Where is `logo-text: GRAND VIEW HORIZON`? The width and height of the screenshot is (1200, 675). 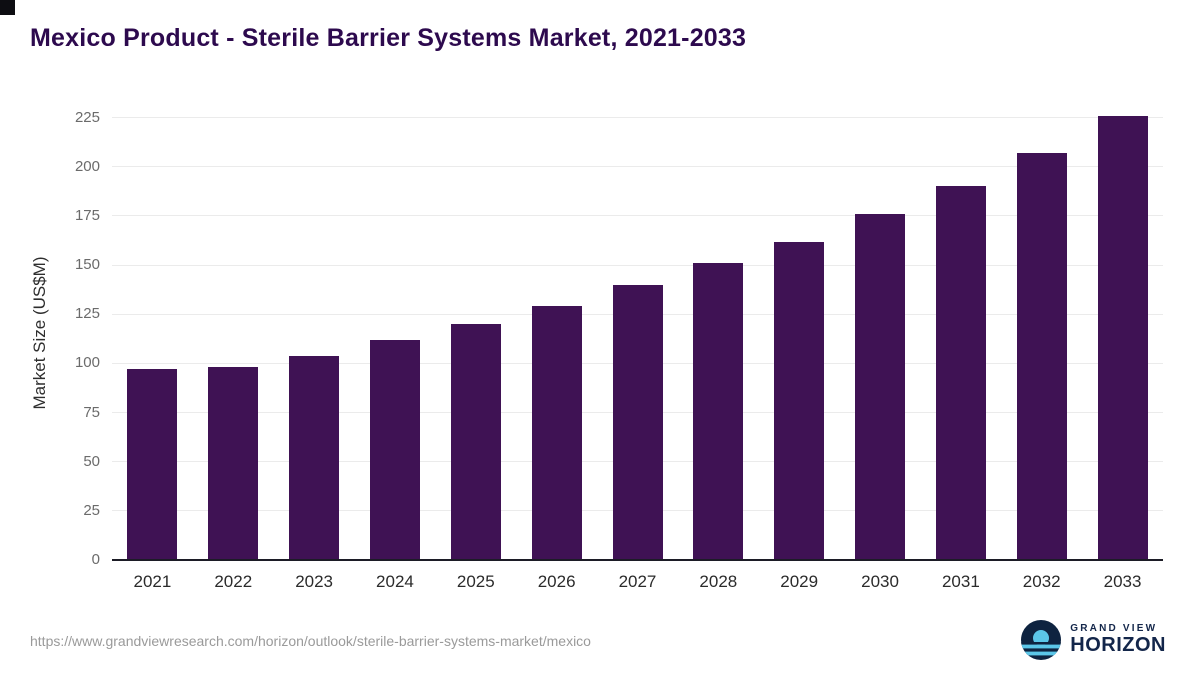 logo-text: GRAND VIEW HORIZON is located at coordinates (1118, 640).